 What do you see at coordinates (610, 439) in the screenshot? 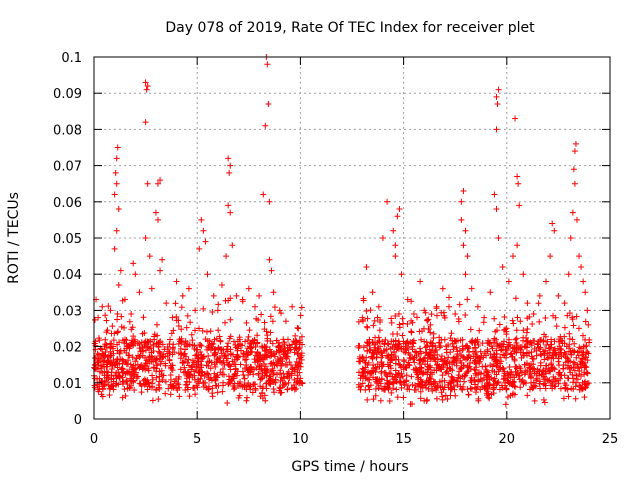
I see `x-tick-label: 25` at bounding box center [610, 439].